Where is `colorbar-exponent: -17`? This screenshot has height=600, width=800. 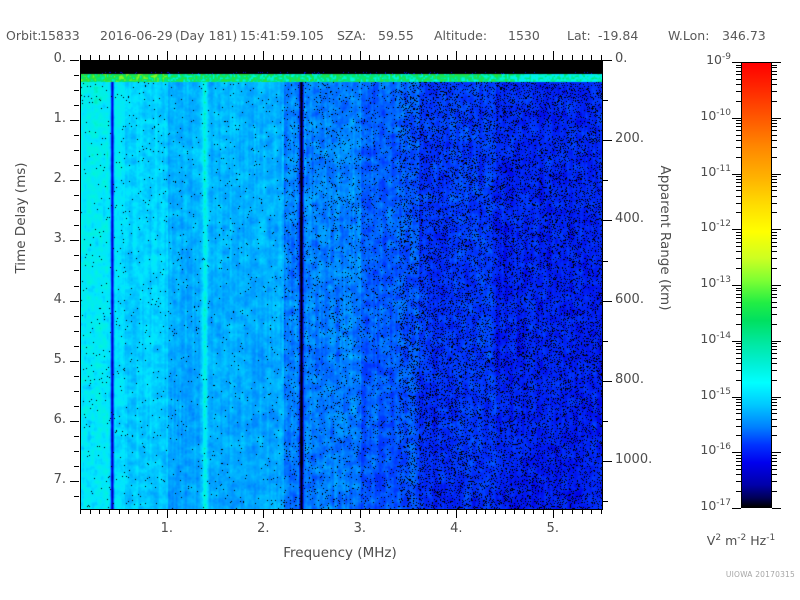
colorbar-exponent: -17 is located at coordinates (723, 503).